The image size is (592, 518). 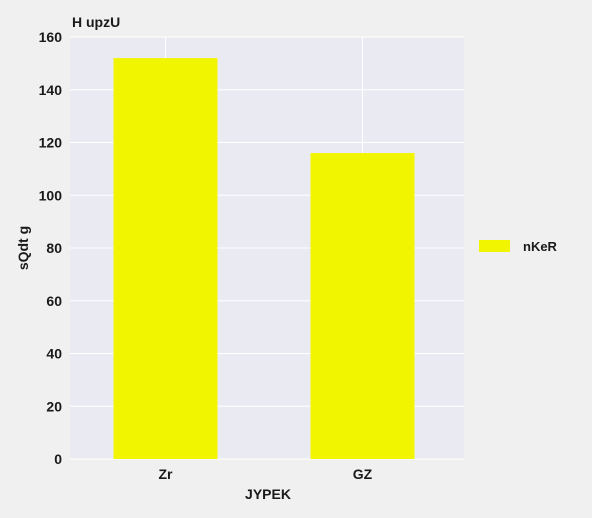 I want to click on legend: nKeR, so click(x=518, y=246).